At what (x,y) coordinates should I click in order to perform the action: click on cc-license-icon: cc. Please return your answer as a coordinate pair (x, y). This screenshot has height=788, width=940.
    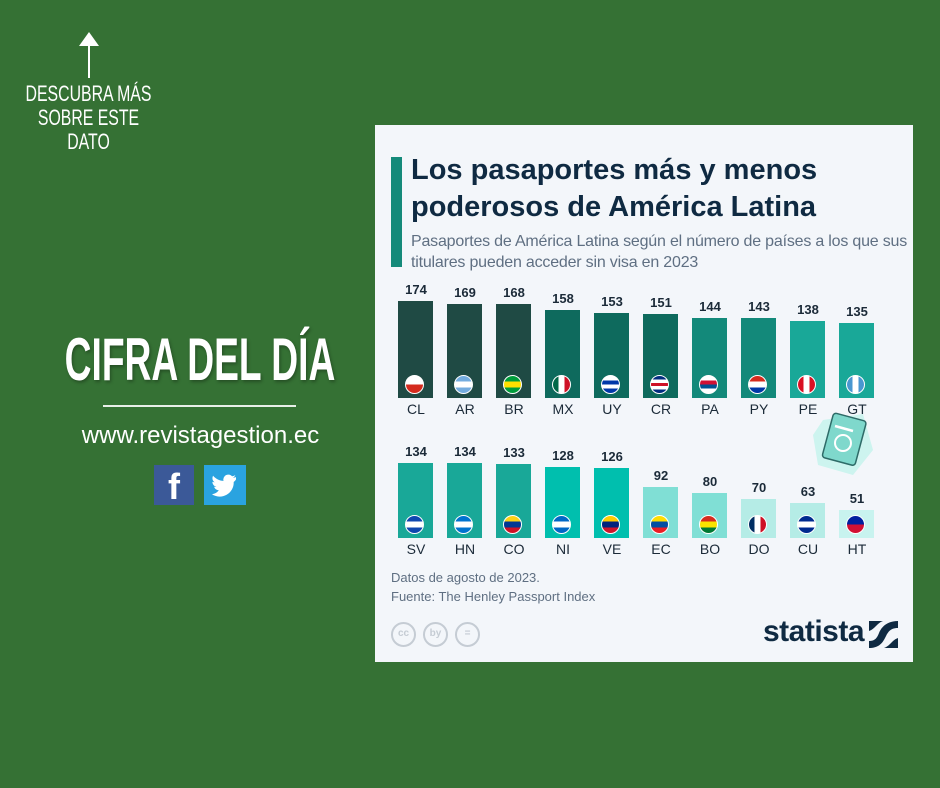
    Looking at the image, I should click on (403, 634).